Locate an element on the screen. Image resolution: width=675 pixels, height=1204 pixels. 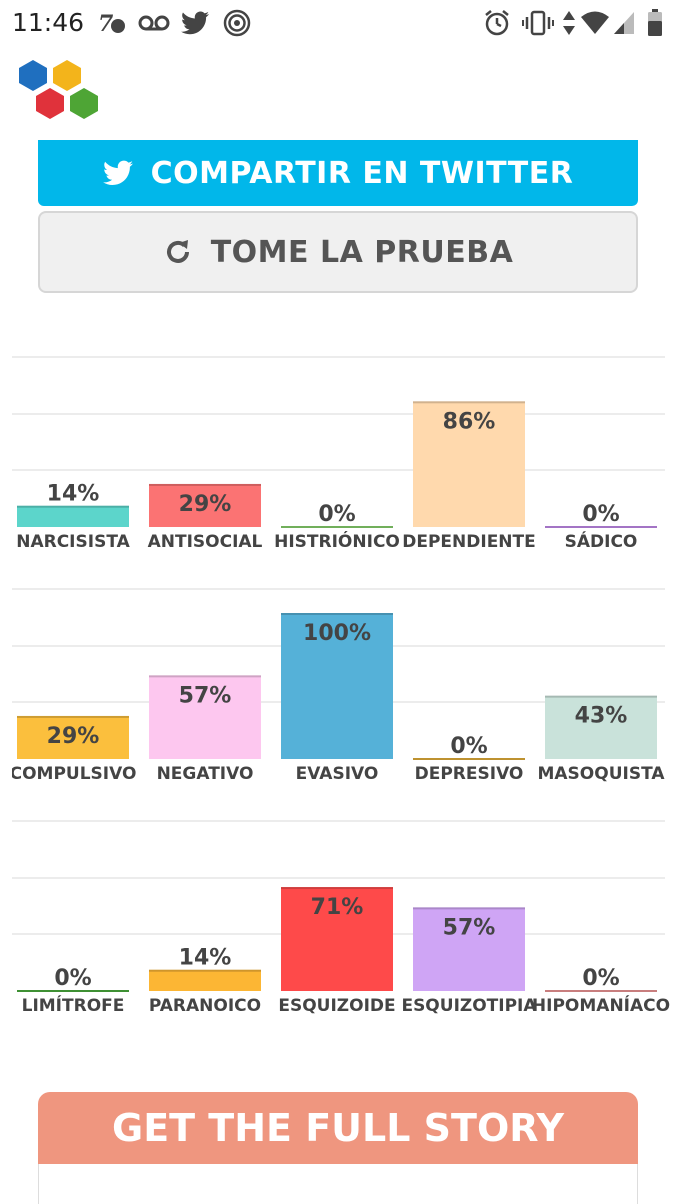
bar-esquizotipia is located at coordinates (469, 949).